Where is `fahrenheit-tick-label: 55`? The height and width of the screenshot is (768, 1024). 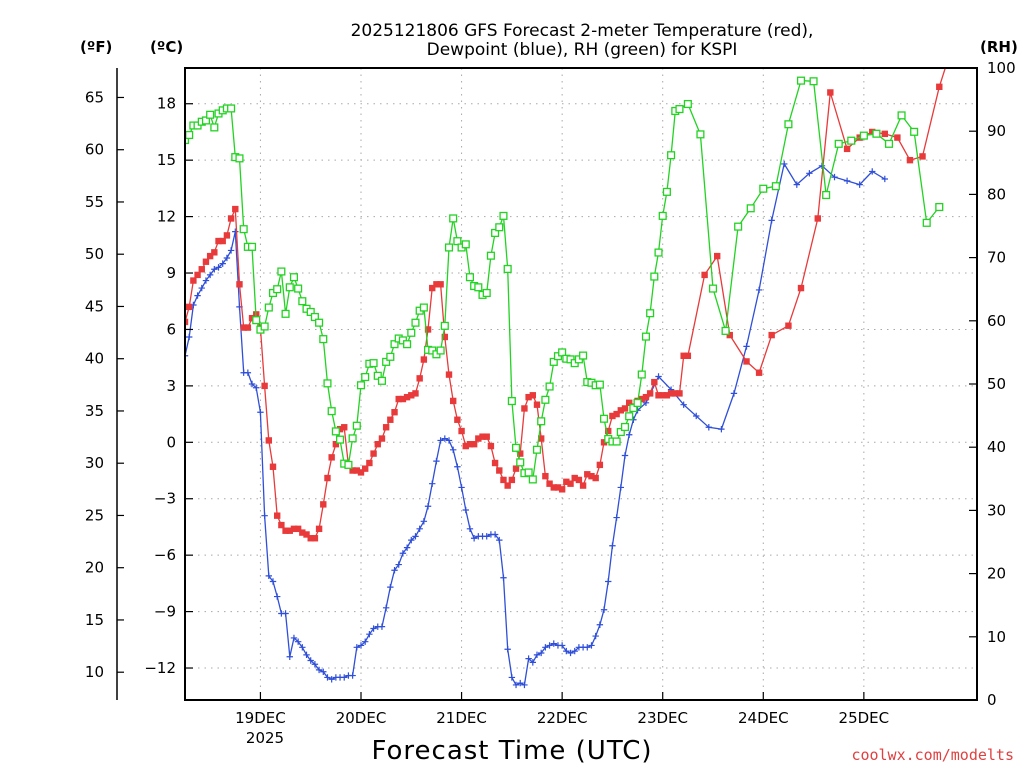 fahrenheit-tick-label: 55 is located at coordinates (94, 202).